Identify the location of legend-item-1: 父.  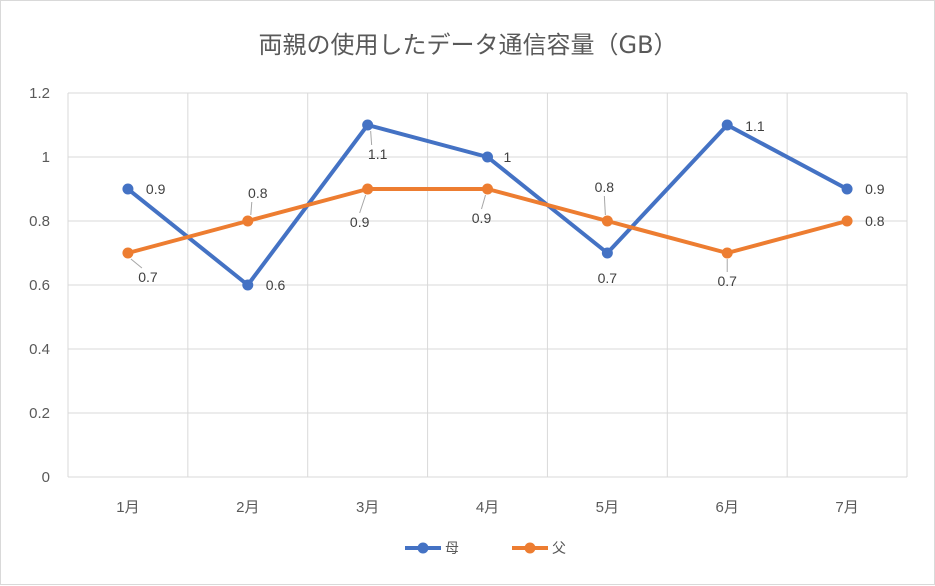
(539, 549).